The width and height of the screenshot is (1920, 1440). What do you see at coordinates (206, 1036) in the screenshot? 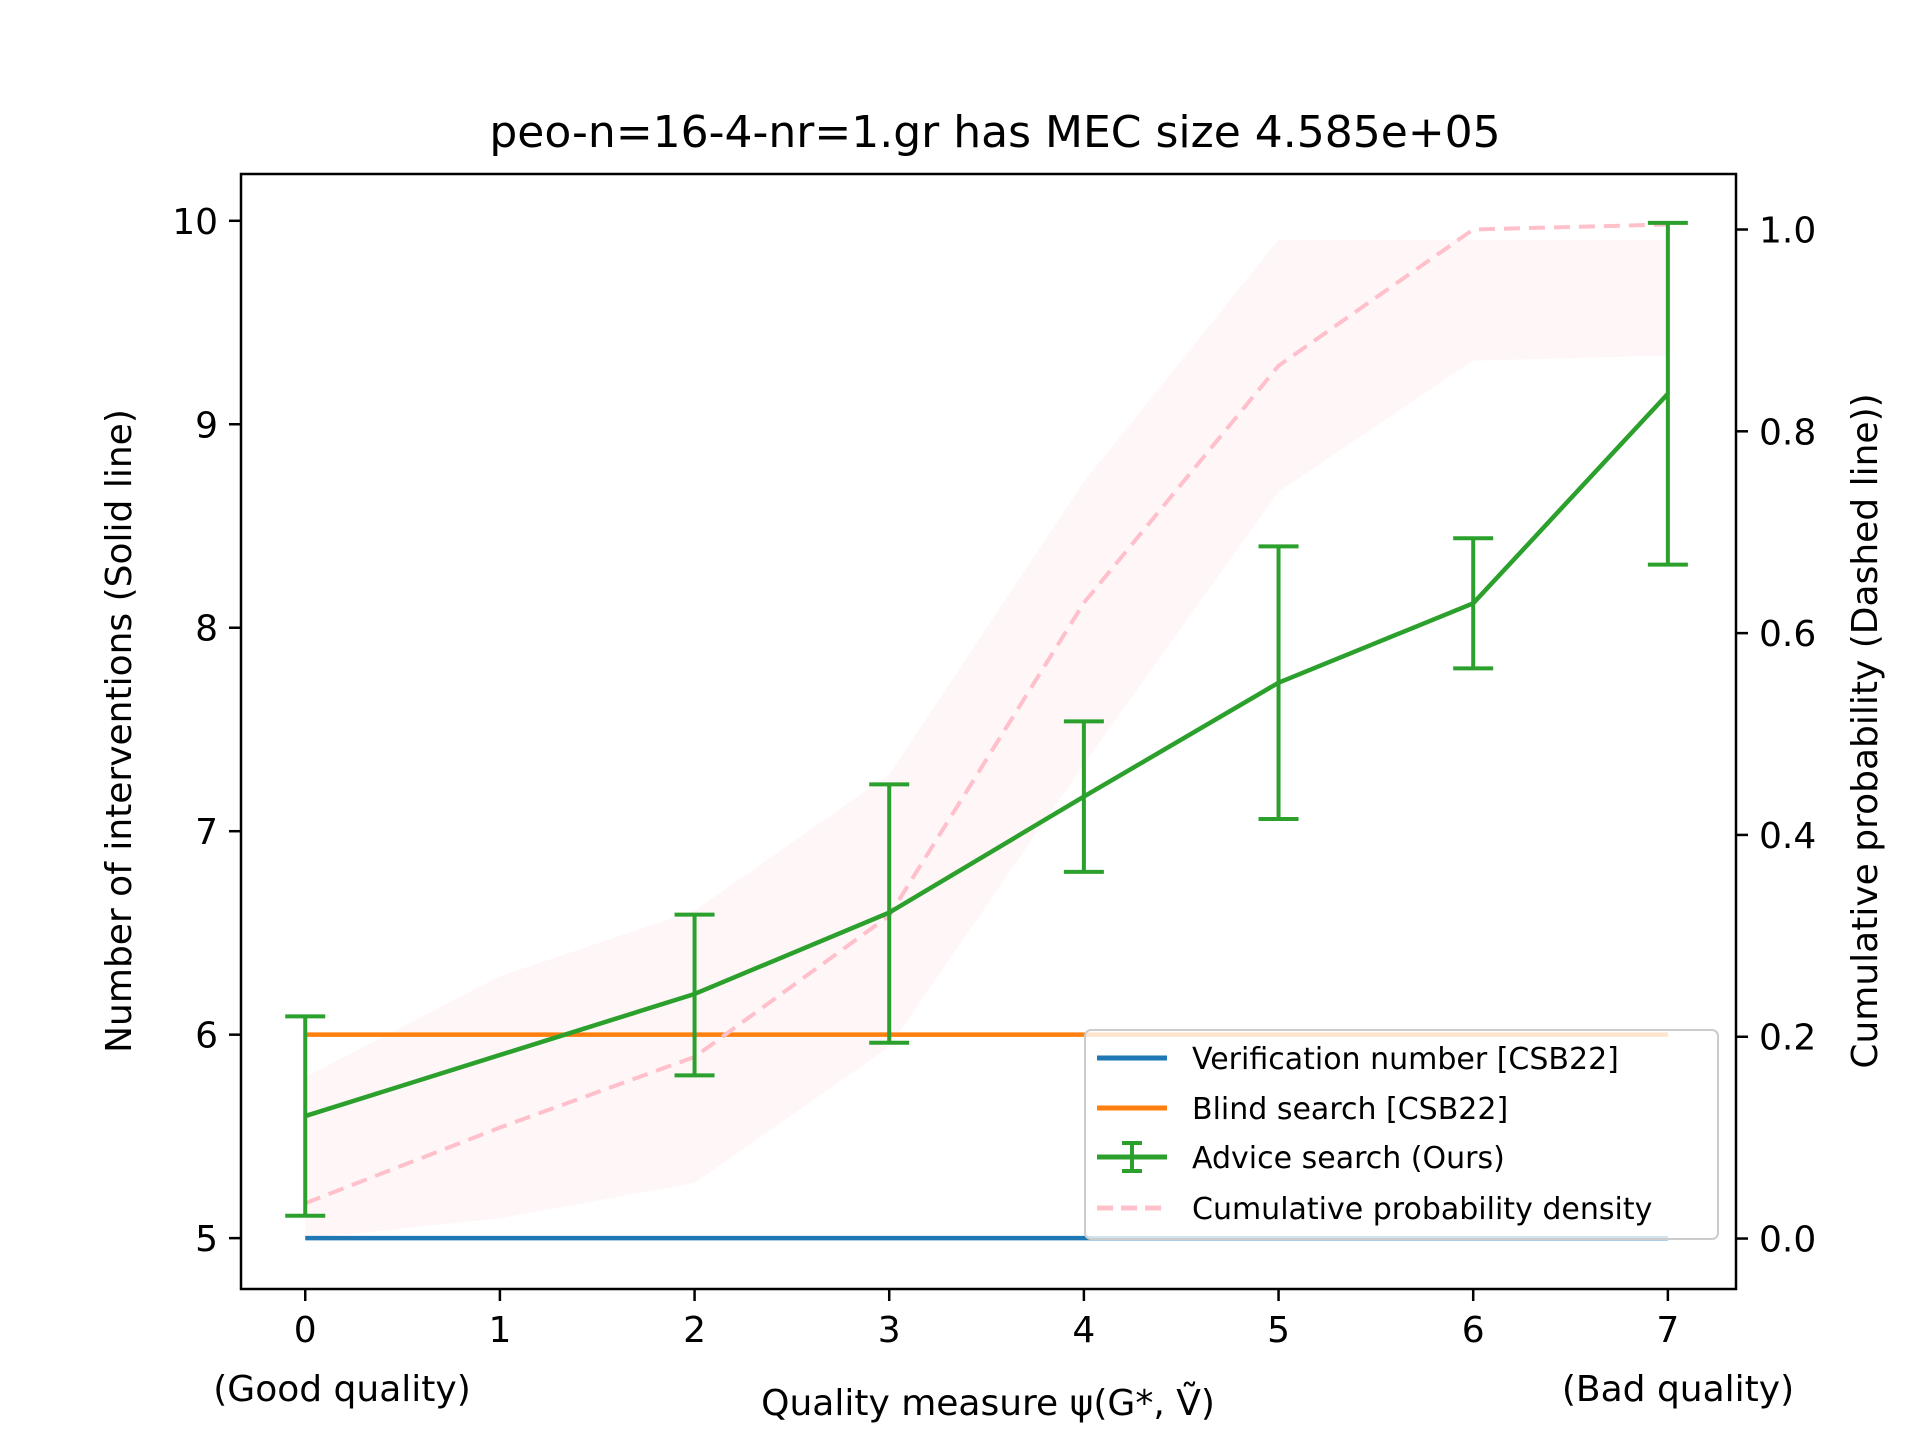
I see `y-tick-label: 6` at bounding box center [206, 1036].